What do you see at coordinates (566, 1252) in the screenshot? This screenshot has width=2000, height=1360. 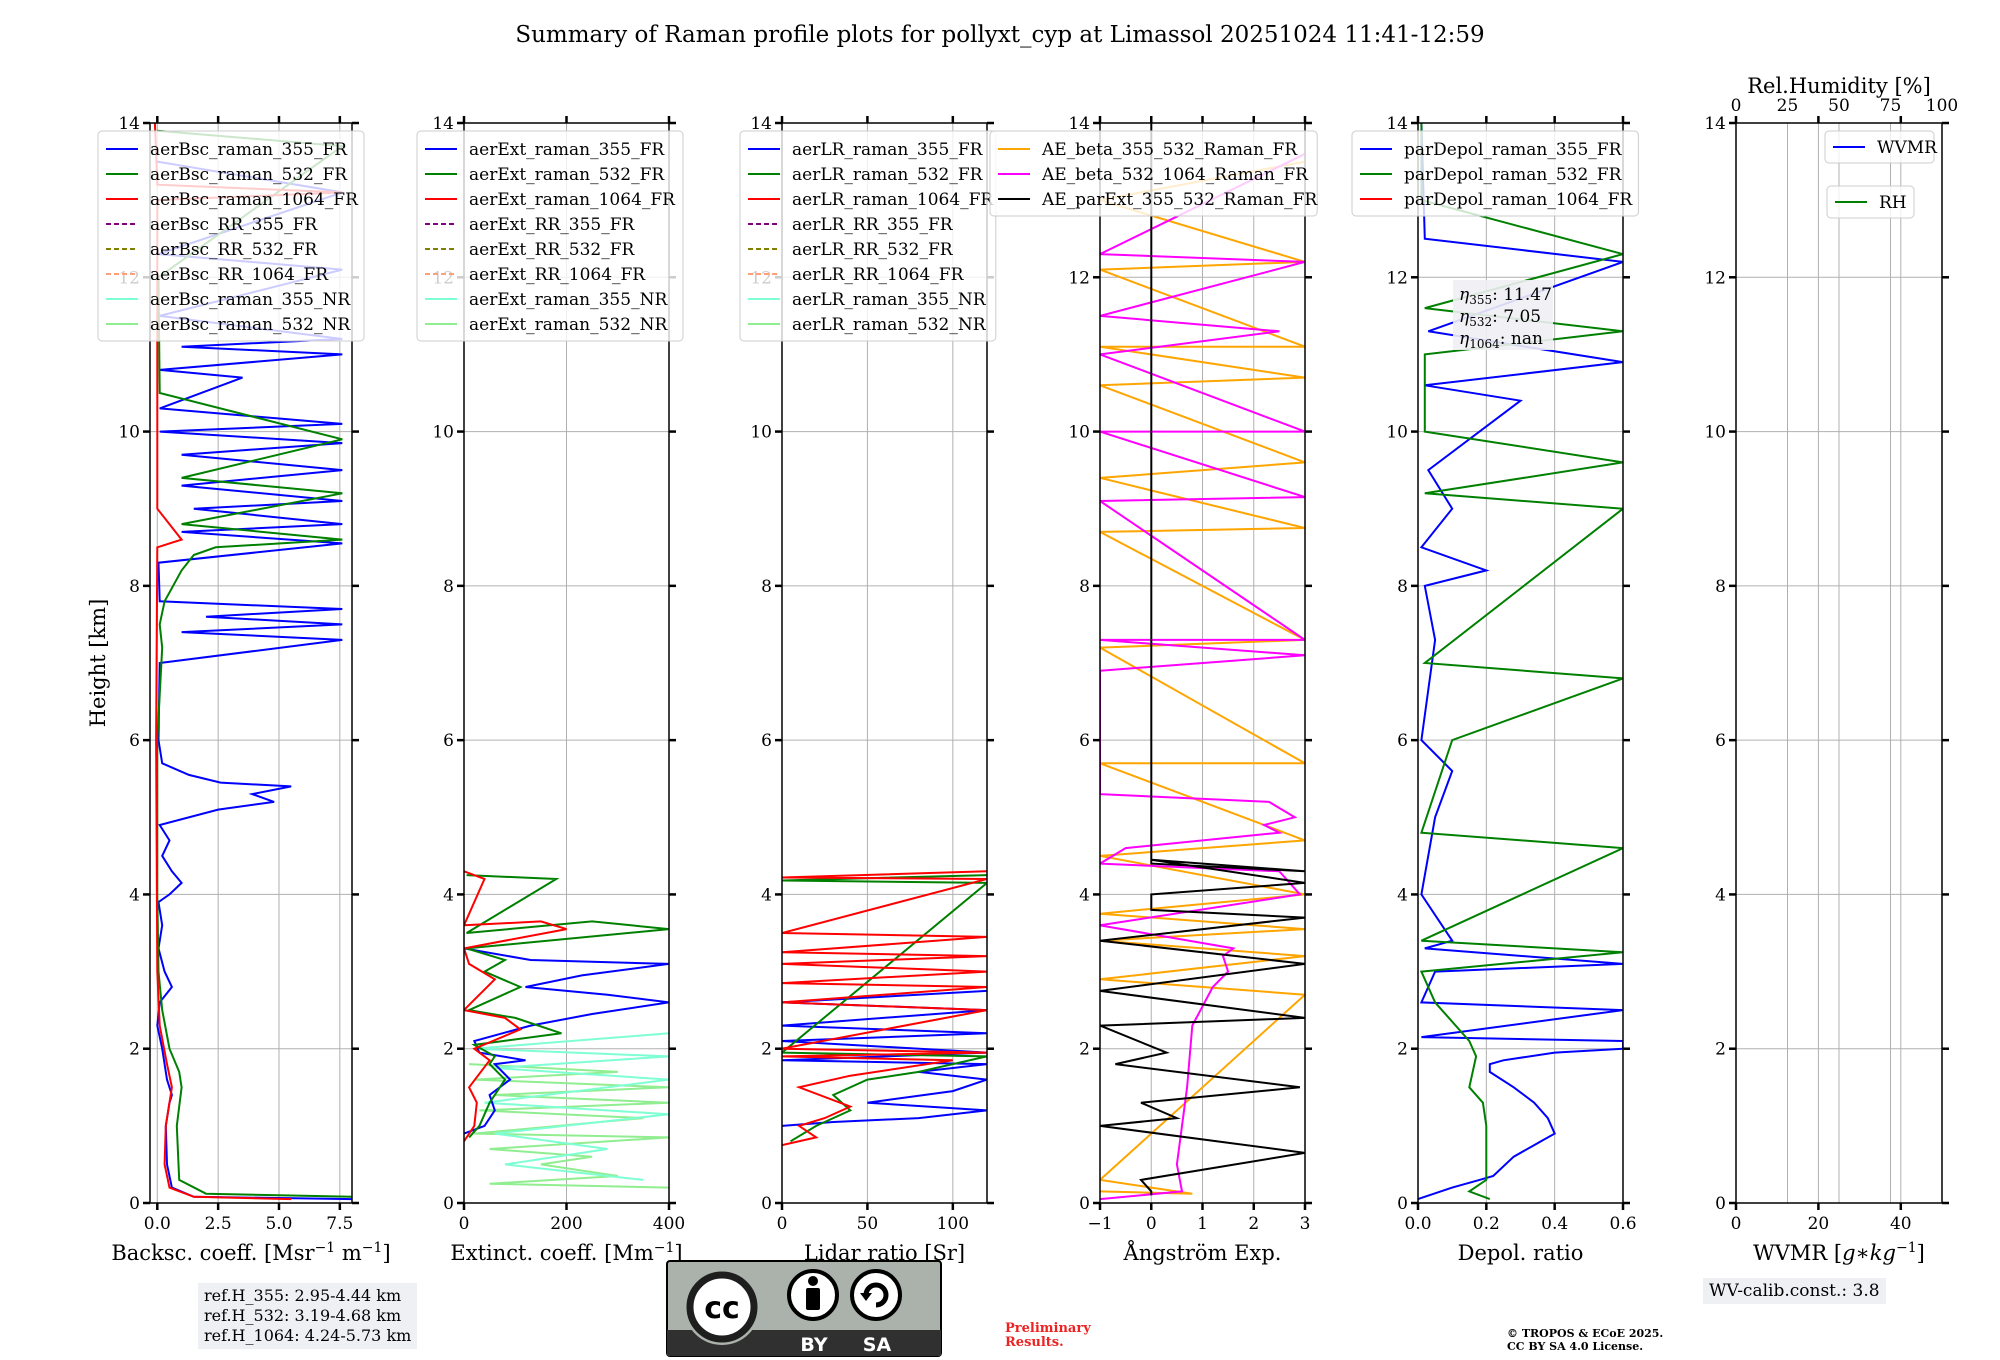 I see `x-axis-label: Extinct. coeff. [Mm−1]` at bounding box center [566, 1252].